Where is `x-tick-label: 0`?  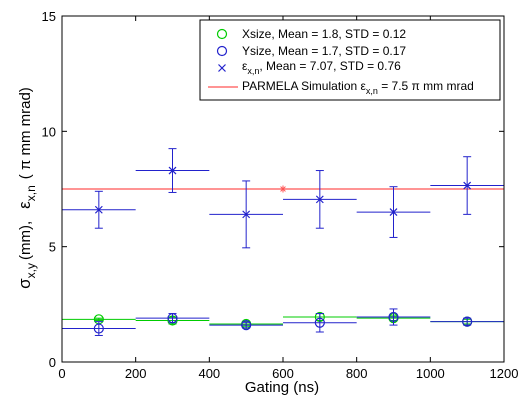 x-tick-label: 0 is located at coordinates (61, 373).